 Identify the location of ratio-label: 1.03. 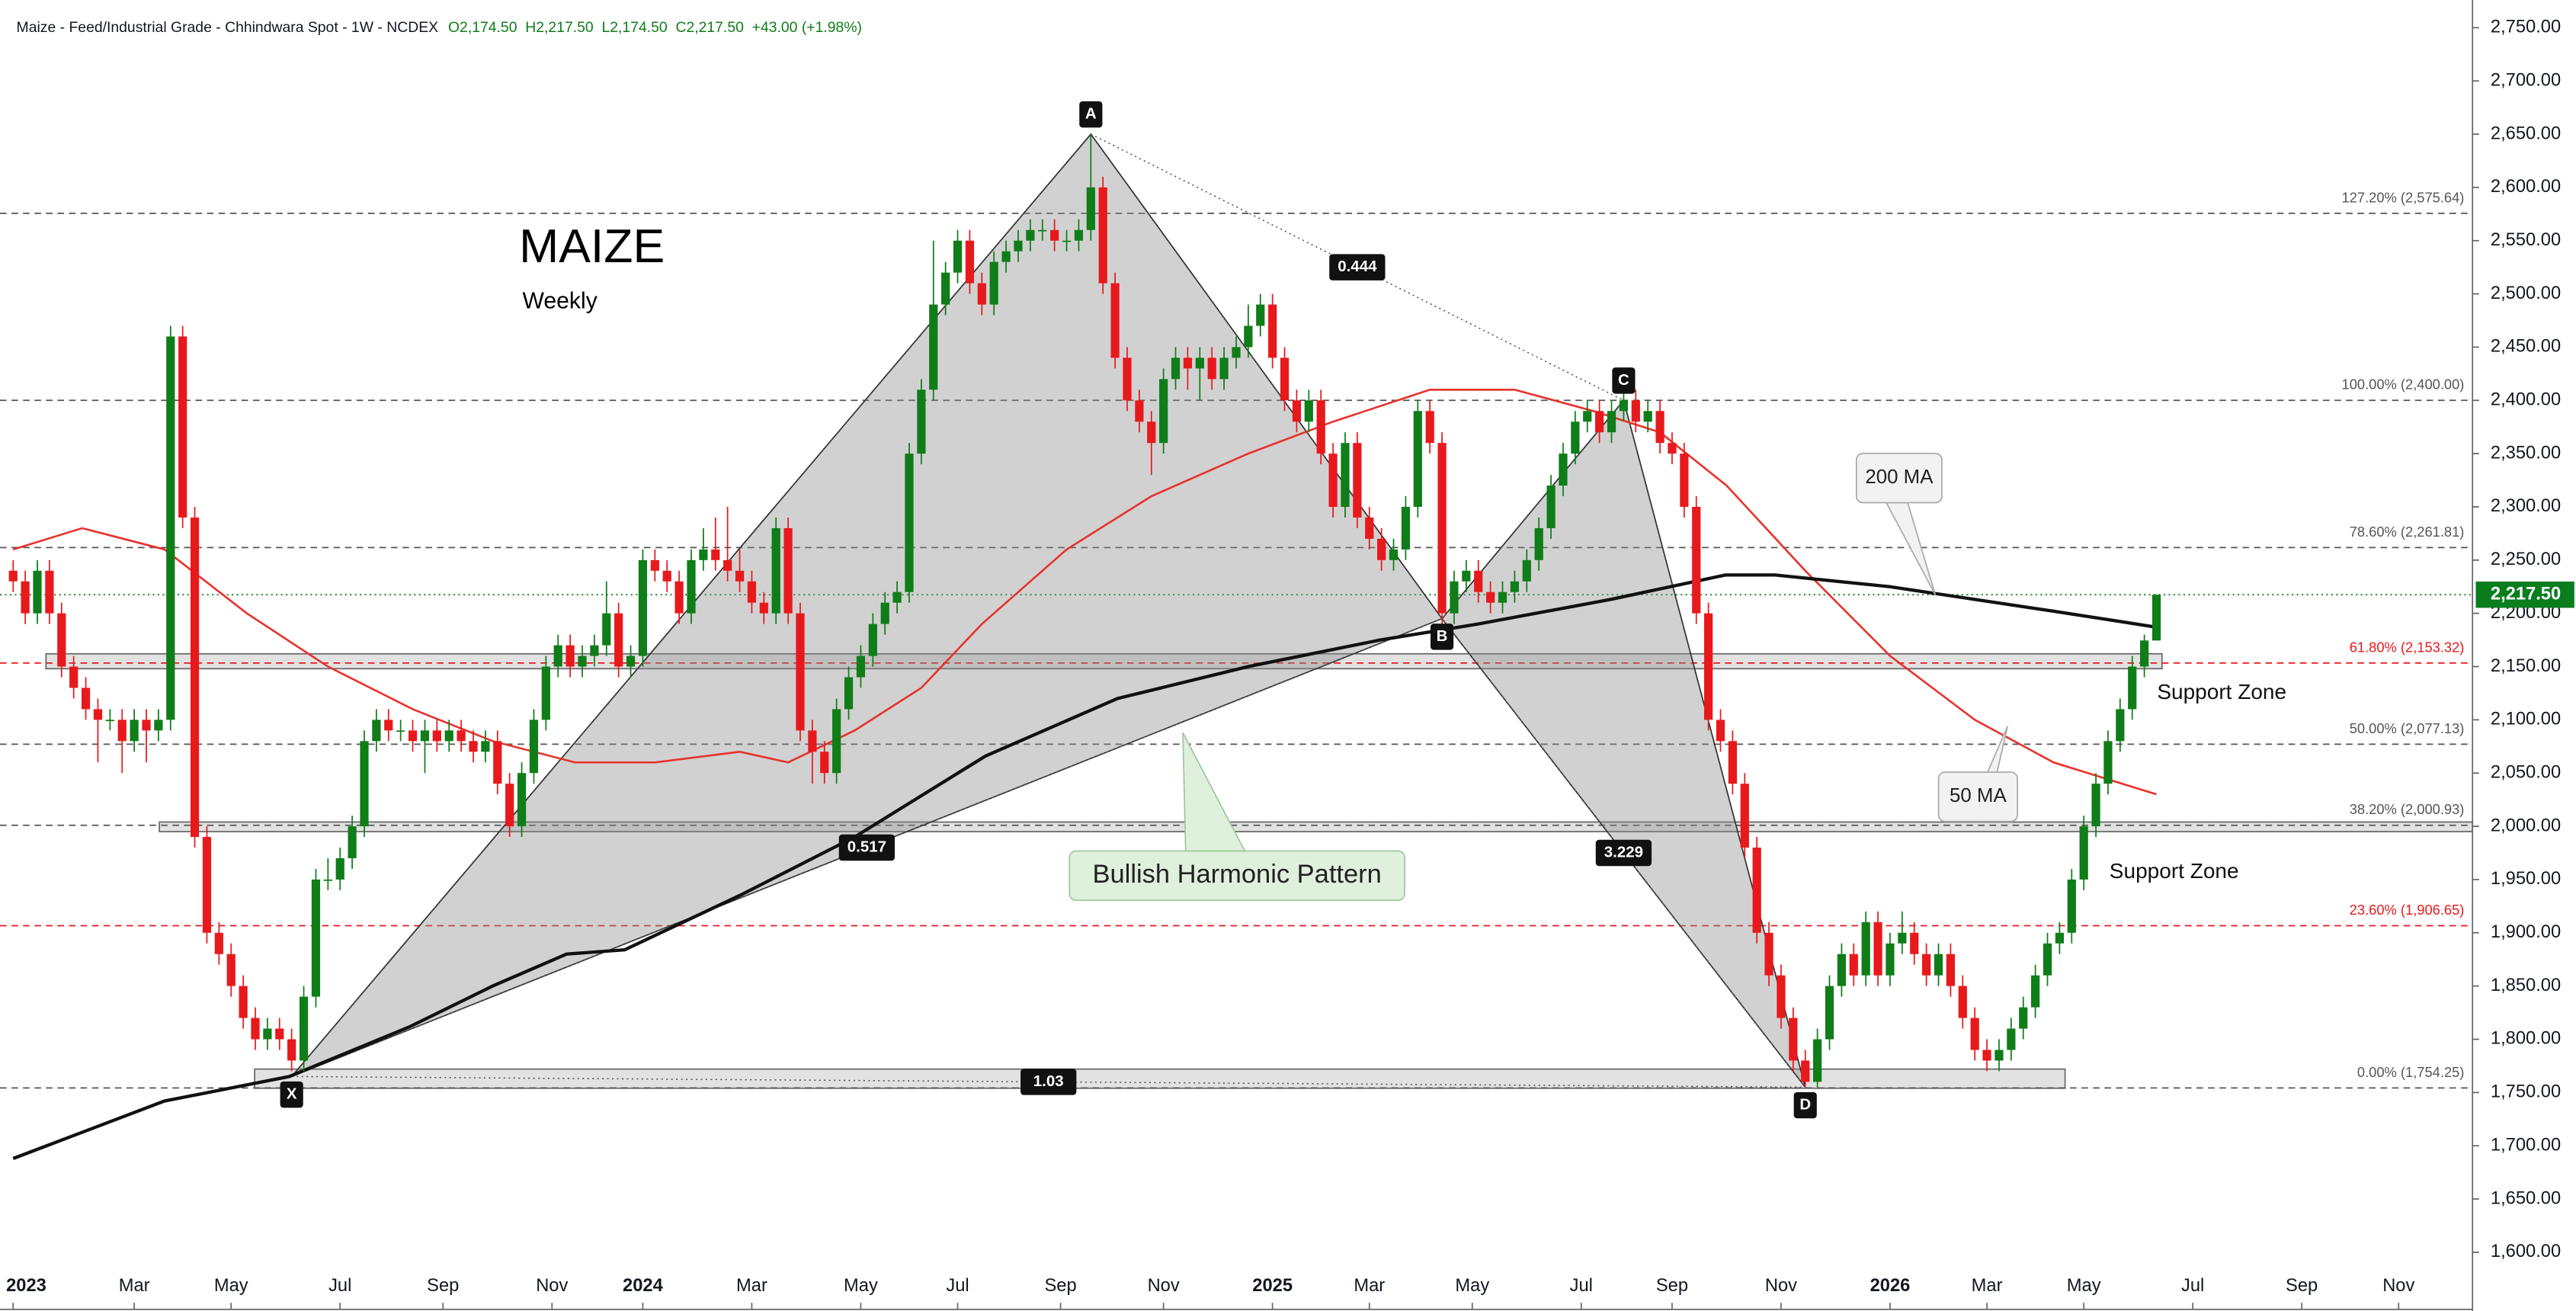
(1048, 1081).